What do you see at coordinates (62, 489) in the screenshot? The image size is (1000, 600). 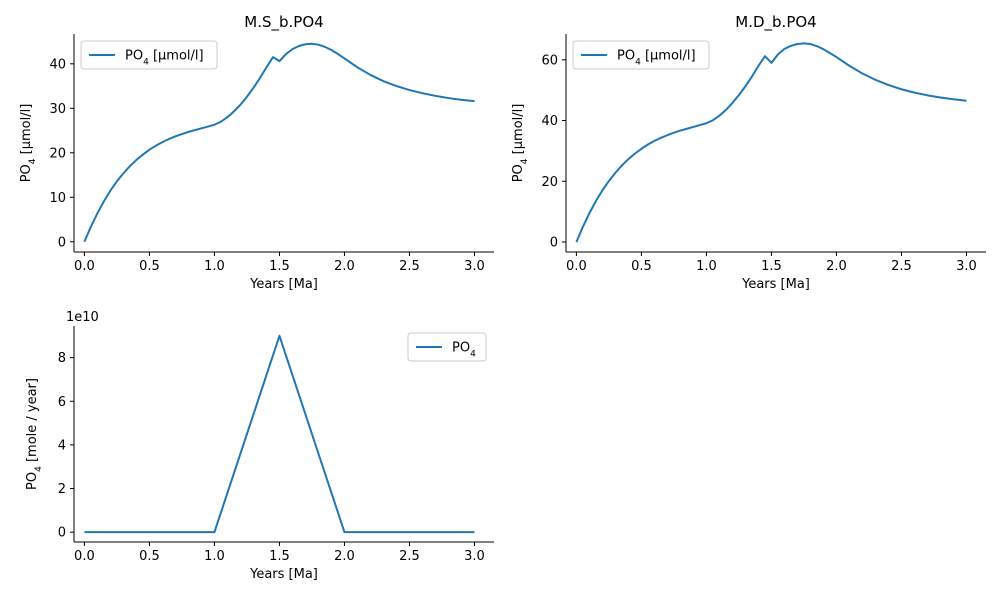 I see `y-tick-label: 2` at bounding box center [62, 489].